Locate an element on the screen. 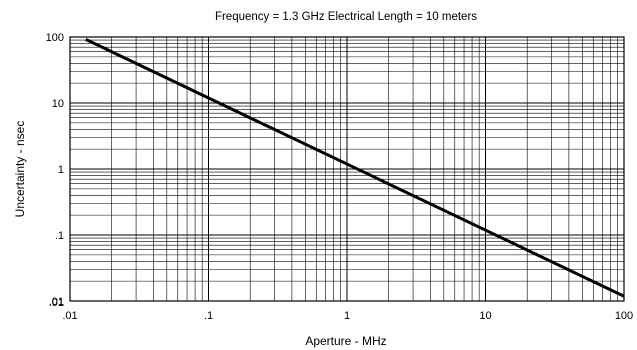 Image resolution: width=637 pixels, height=350 pixels. x-tick-label: 1 is located at coordinates (347, 316).